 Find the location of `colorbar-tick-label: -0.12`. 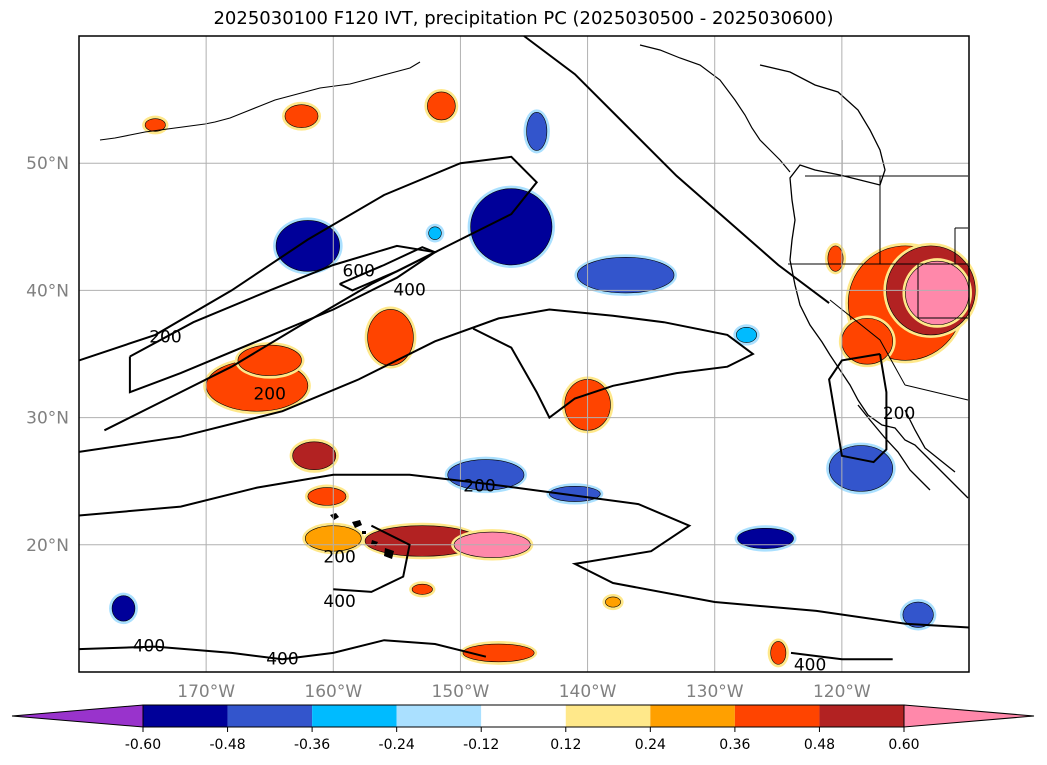

colorbar-tick-label: -0.12 is located at coordinates (481, 745).